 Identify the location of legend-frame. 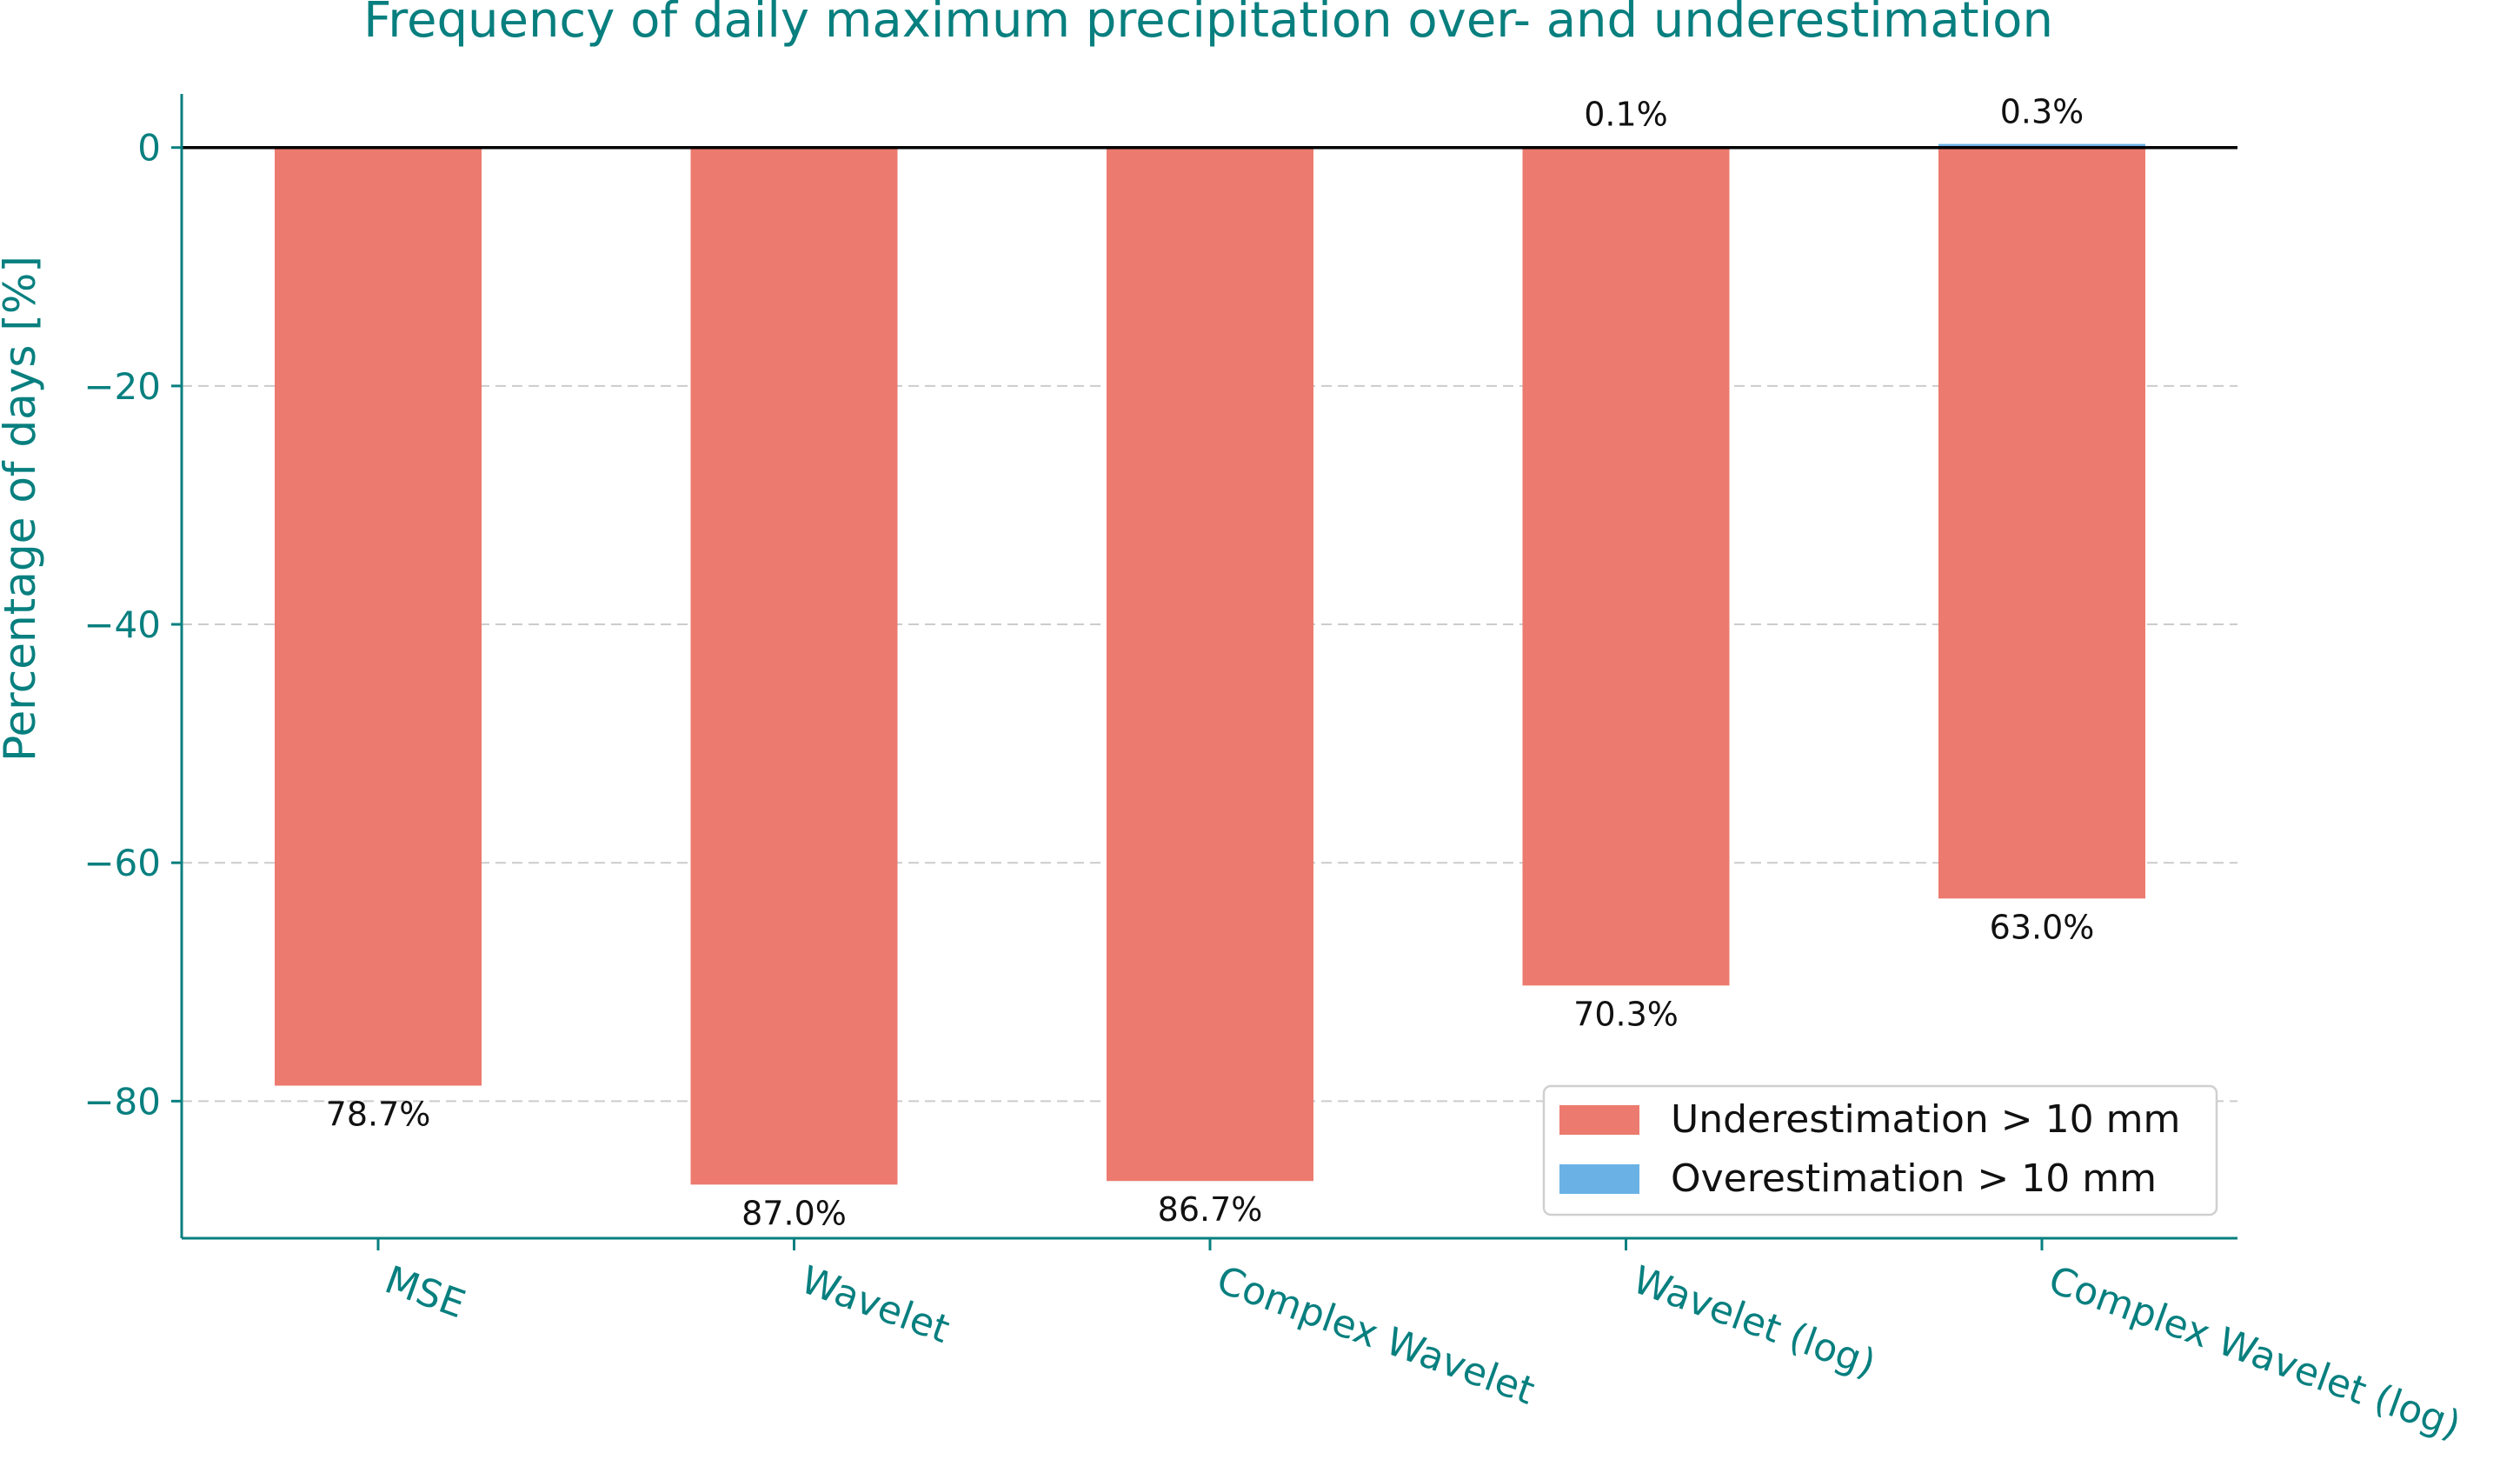
(1880, 1150).